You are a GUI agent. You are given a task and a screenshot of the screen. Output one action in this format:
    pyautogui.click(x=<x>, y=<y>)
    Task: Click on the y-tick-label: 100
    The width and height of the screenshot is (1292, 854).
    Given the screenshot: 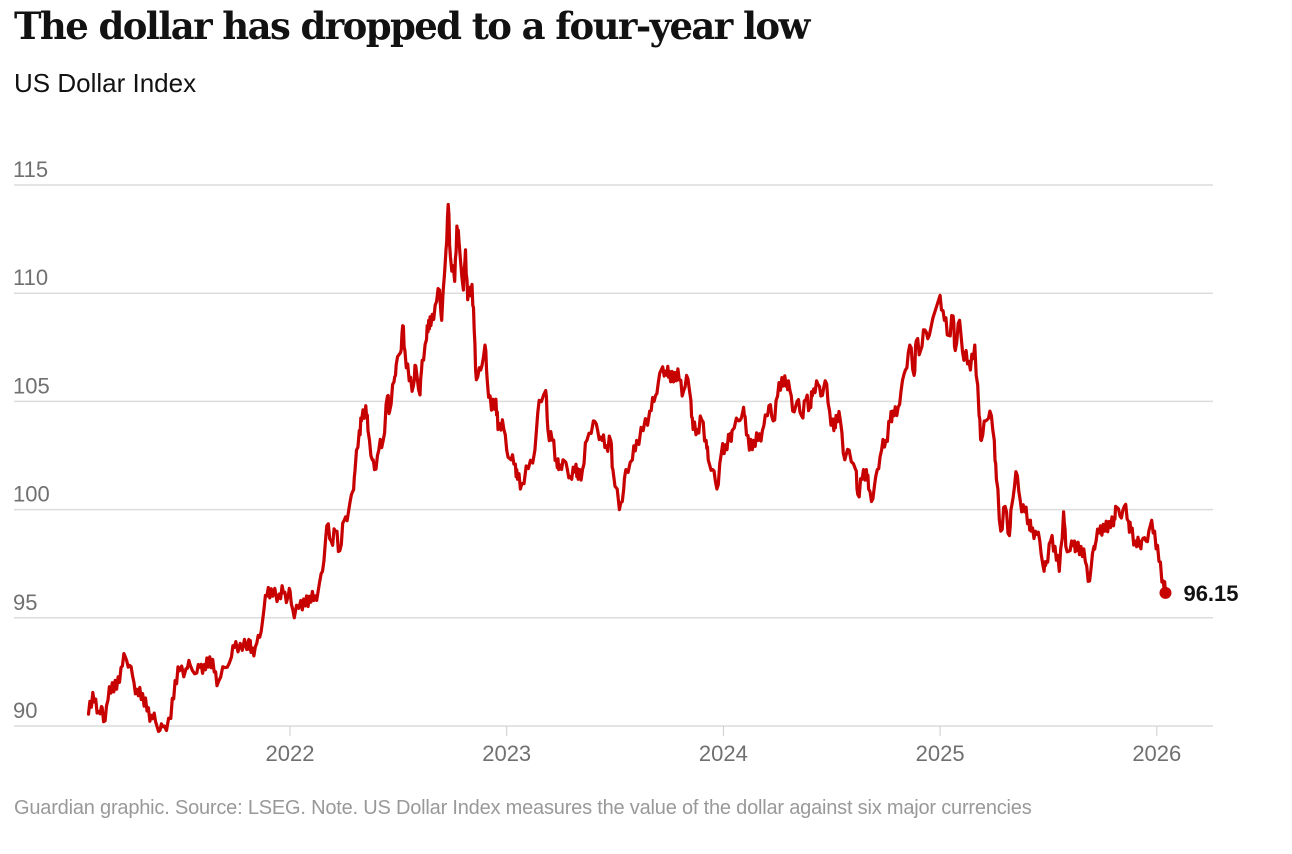 What is the action you would take?
    pyautogui.click(x=31, y=494)
    